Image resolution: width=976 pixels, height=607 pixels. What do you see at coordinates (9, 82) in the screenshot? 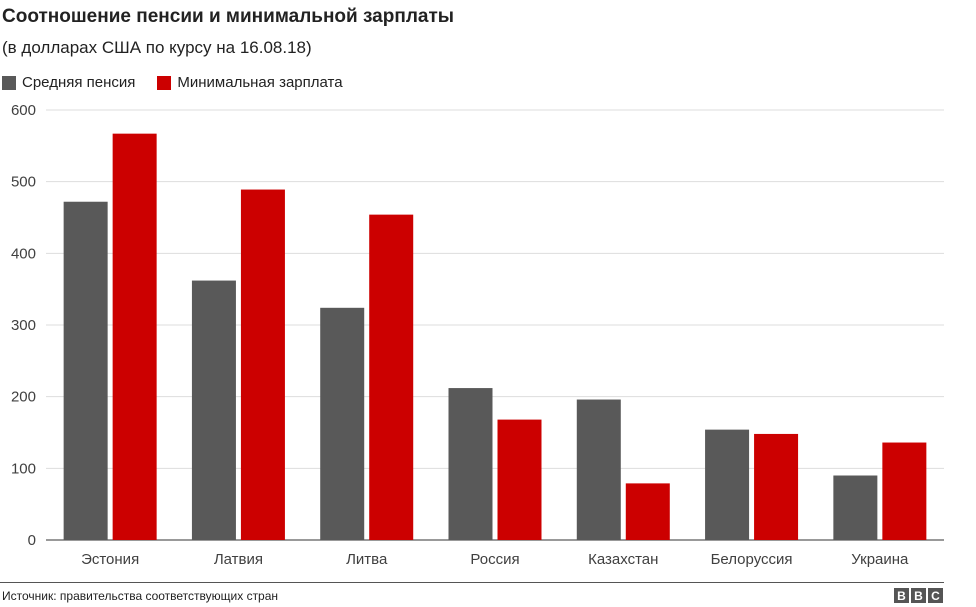
I see `legend-swatch-pension` at bounding box center [9, 82].